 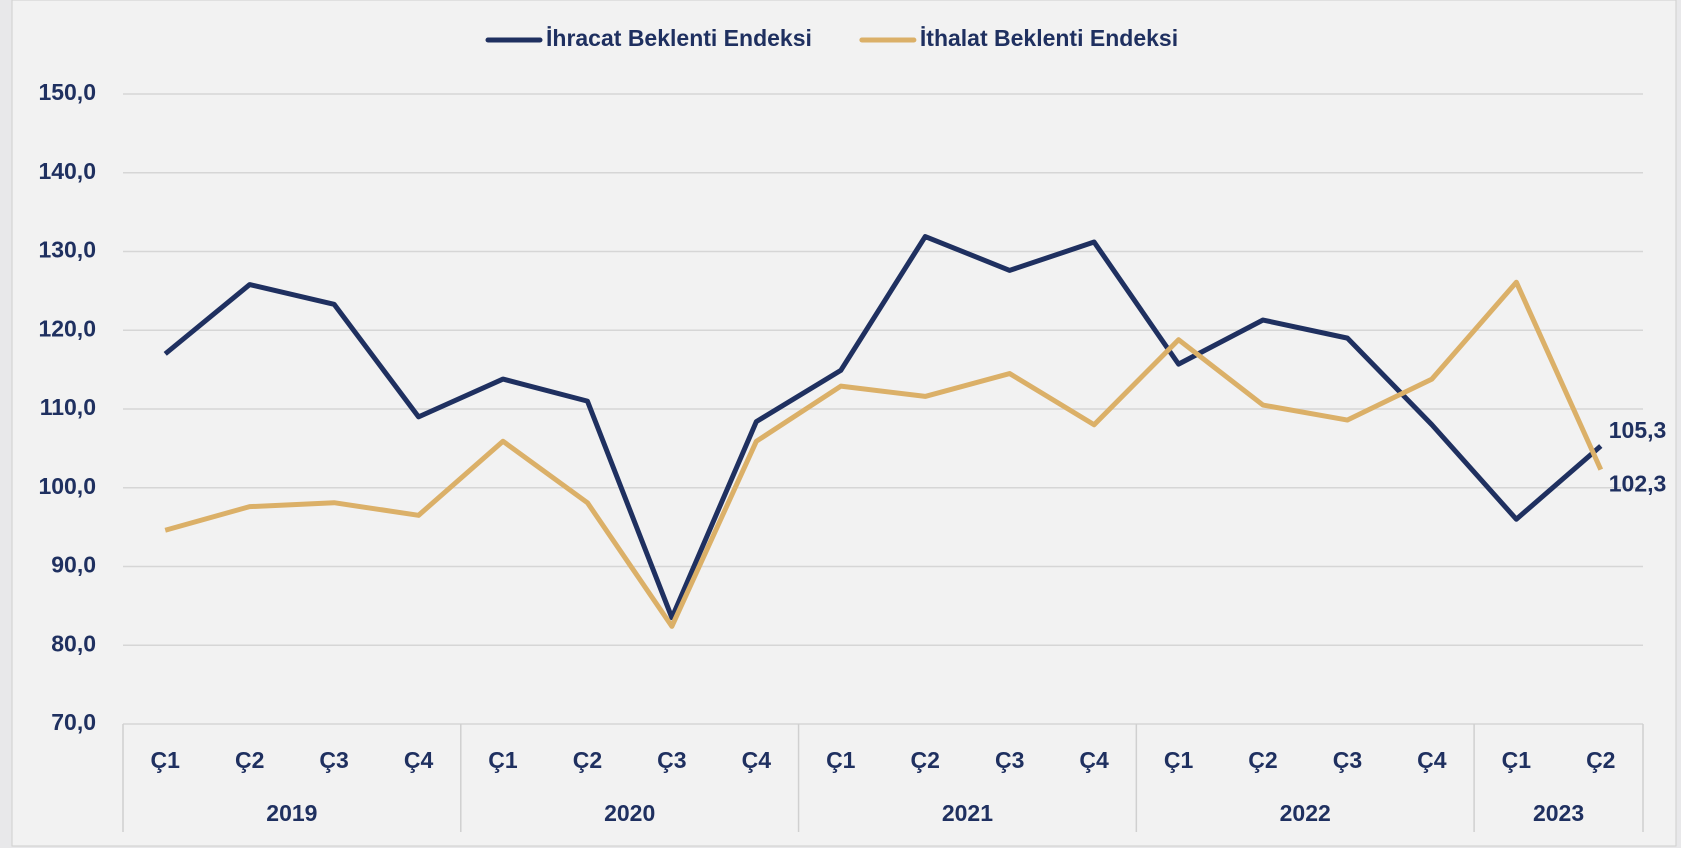 What do you see at coordinates (67, 486) in the screenshot?
I see `y-tick-label: 100,0` at bounding box center [67, 486].